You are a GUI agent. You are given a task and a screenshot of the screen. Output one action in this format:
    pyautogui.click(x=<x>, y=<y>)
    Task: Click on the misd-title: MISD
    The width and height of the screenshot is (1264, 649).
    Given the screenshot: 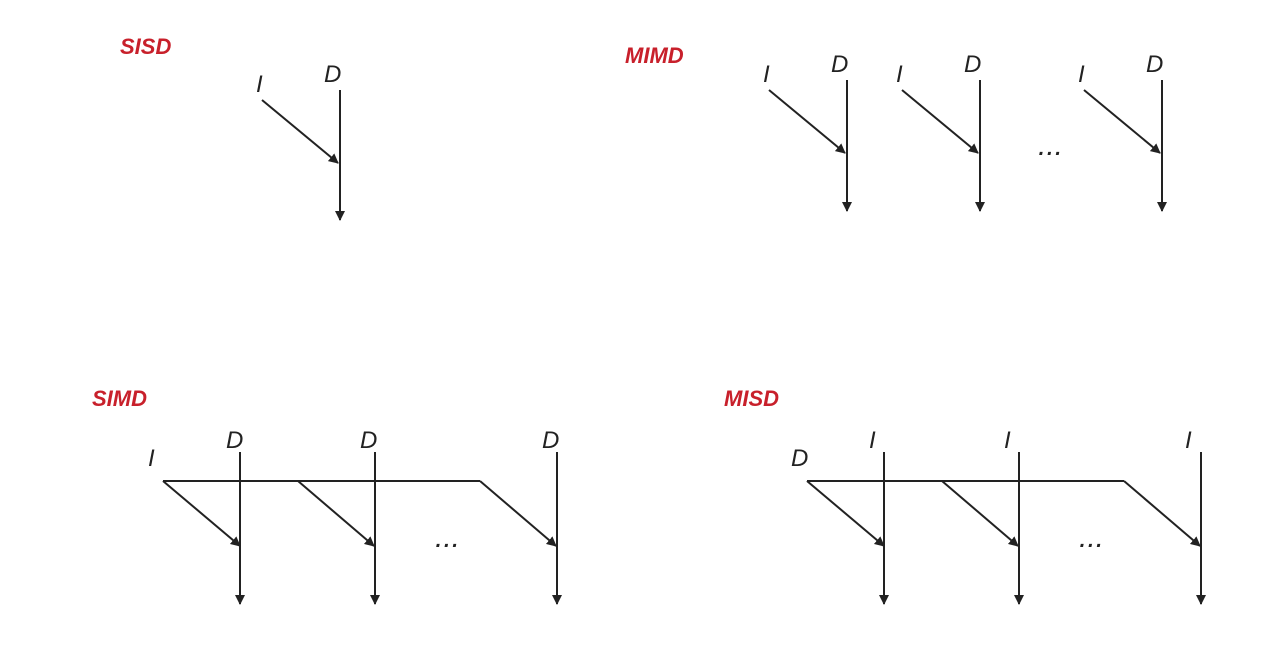 What is the action you would take?
    pyautogui.click(x=751, y=398)
    